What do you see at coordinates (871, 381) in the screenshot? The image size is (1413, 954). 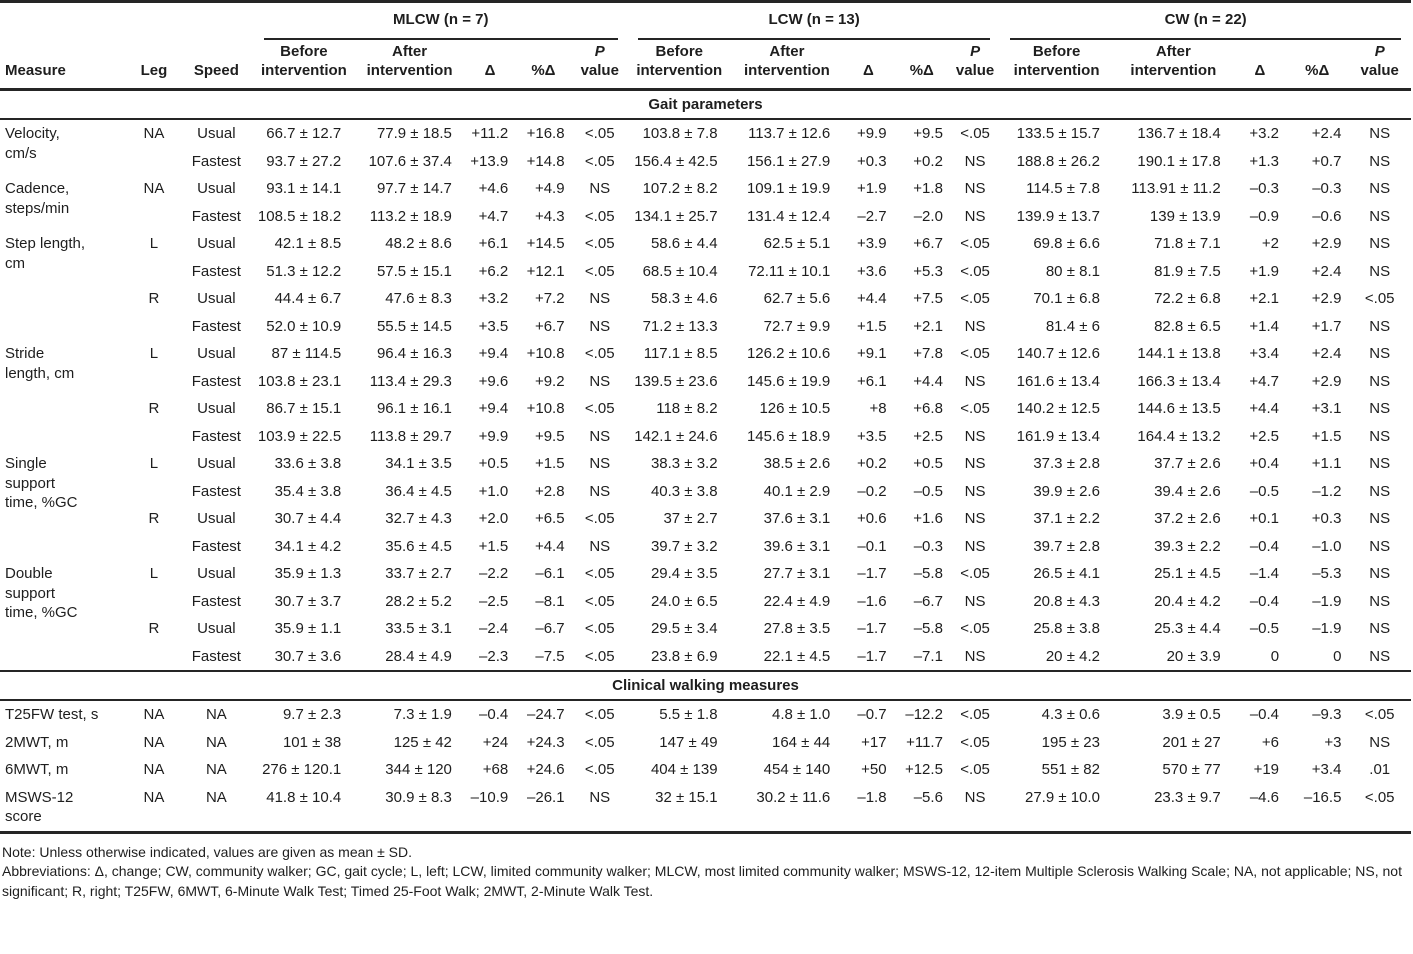 I see `value-cell: +6.1` at bounding box center [871, 381].